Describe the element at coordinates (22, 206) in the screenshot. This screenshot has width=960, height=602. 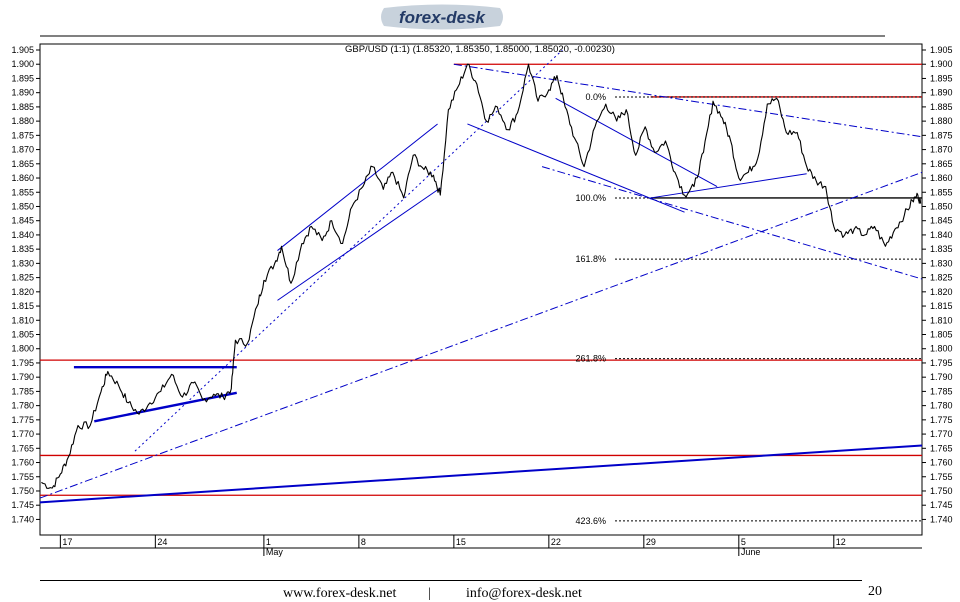
I see `y-tick-label-left: 1.850` at that location.